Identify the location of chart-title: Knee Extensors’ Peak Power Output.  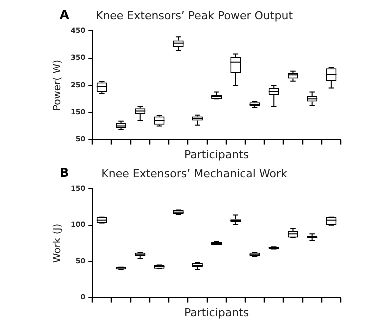
(195, 15).